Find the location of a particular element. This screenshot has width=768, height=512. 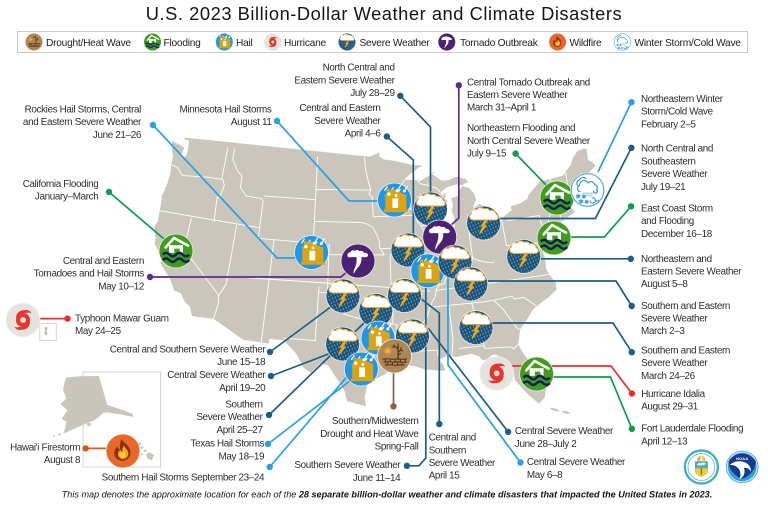

svg-text: July 19–21 is located at coordinates (663, 187).